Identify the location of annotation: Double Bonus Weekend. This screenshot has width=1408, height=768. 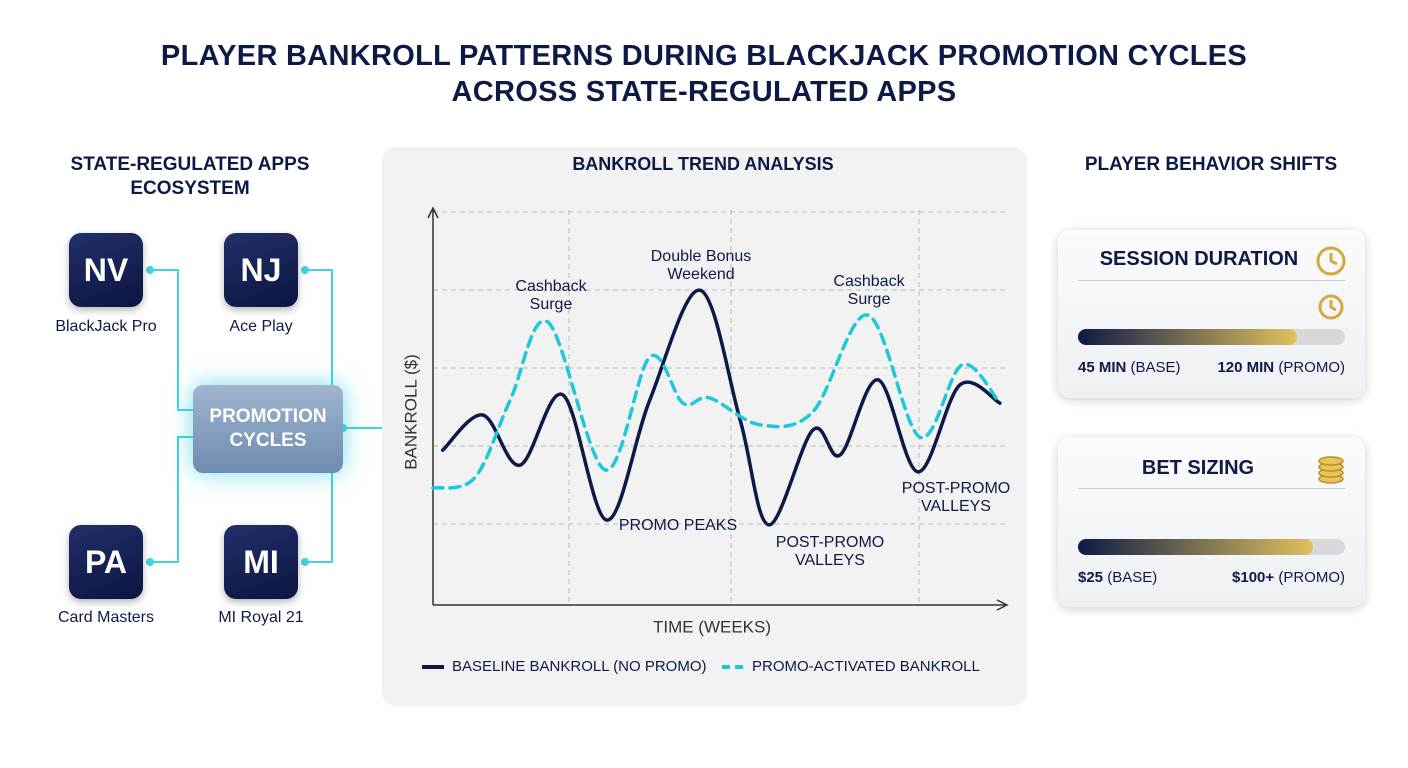
(701, 265).